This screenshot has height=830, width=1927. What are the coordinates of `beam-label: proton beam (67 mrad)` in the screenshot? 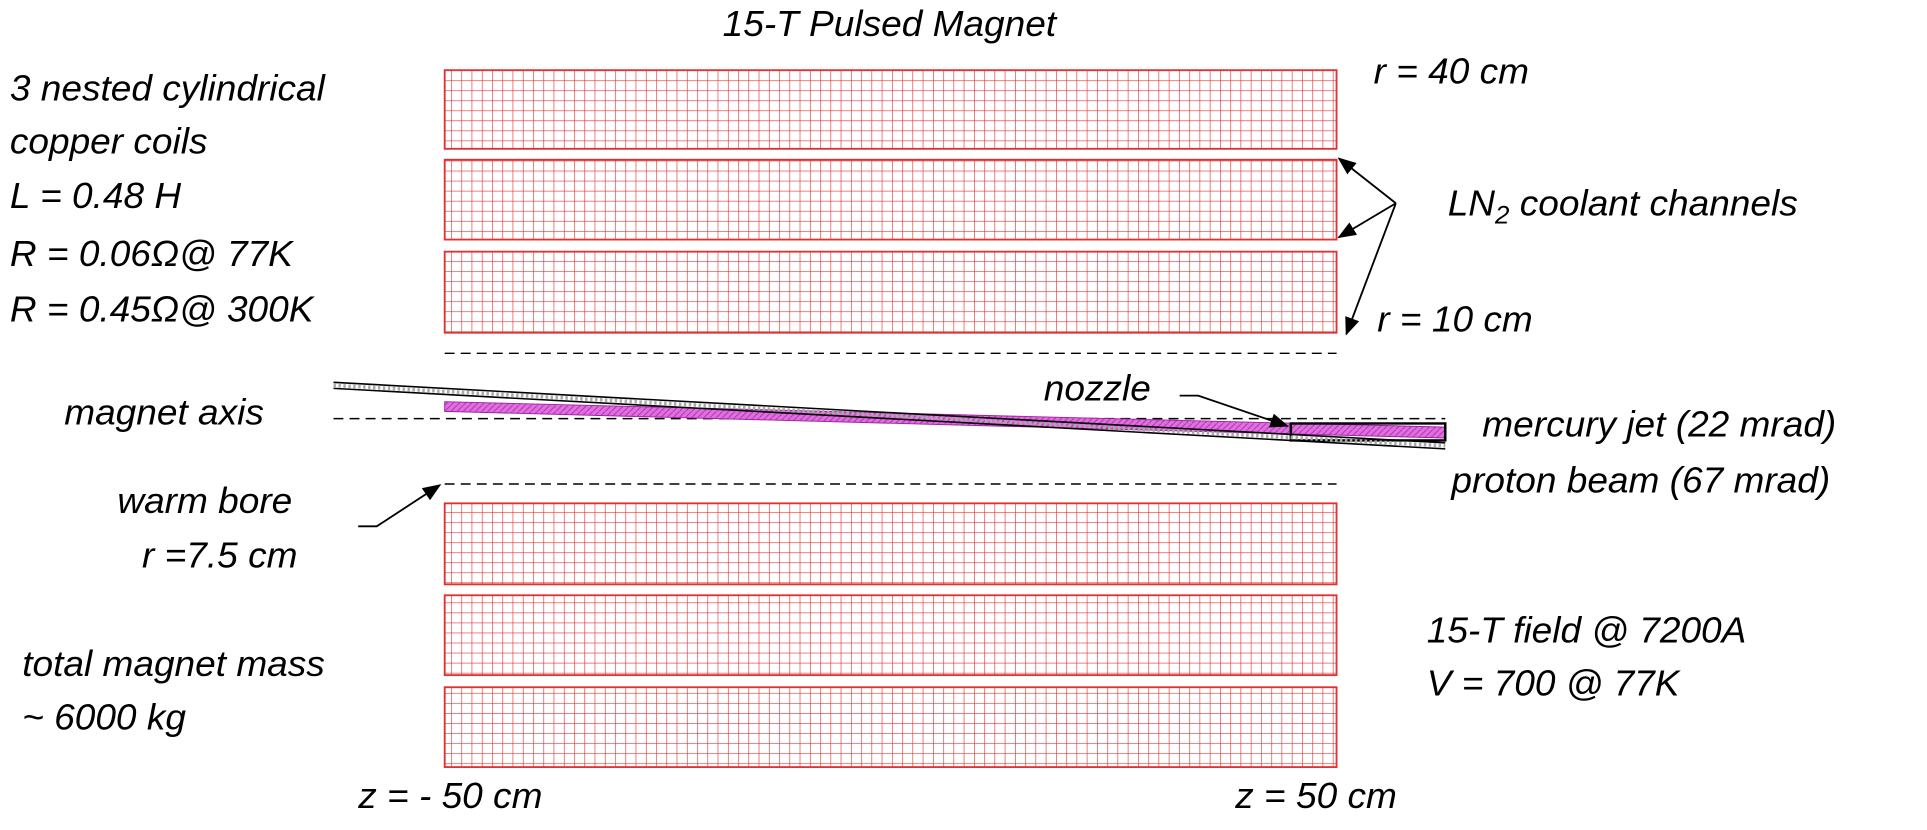 It's located at (1640, 480).